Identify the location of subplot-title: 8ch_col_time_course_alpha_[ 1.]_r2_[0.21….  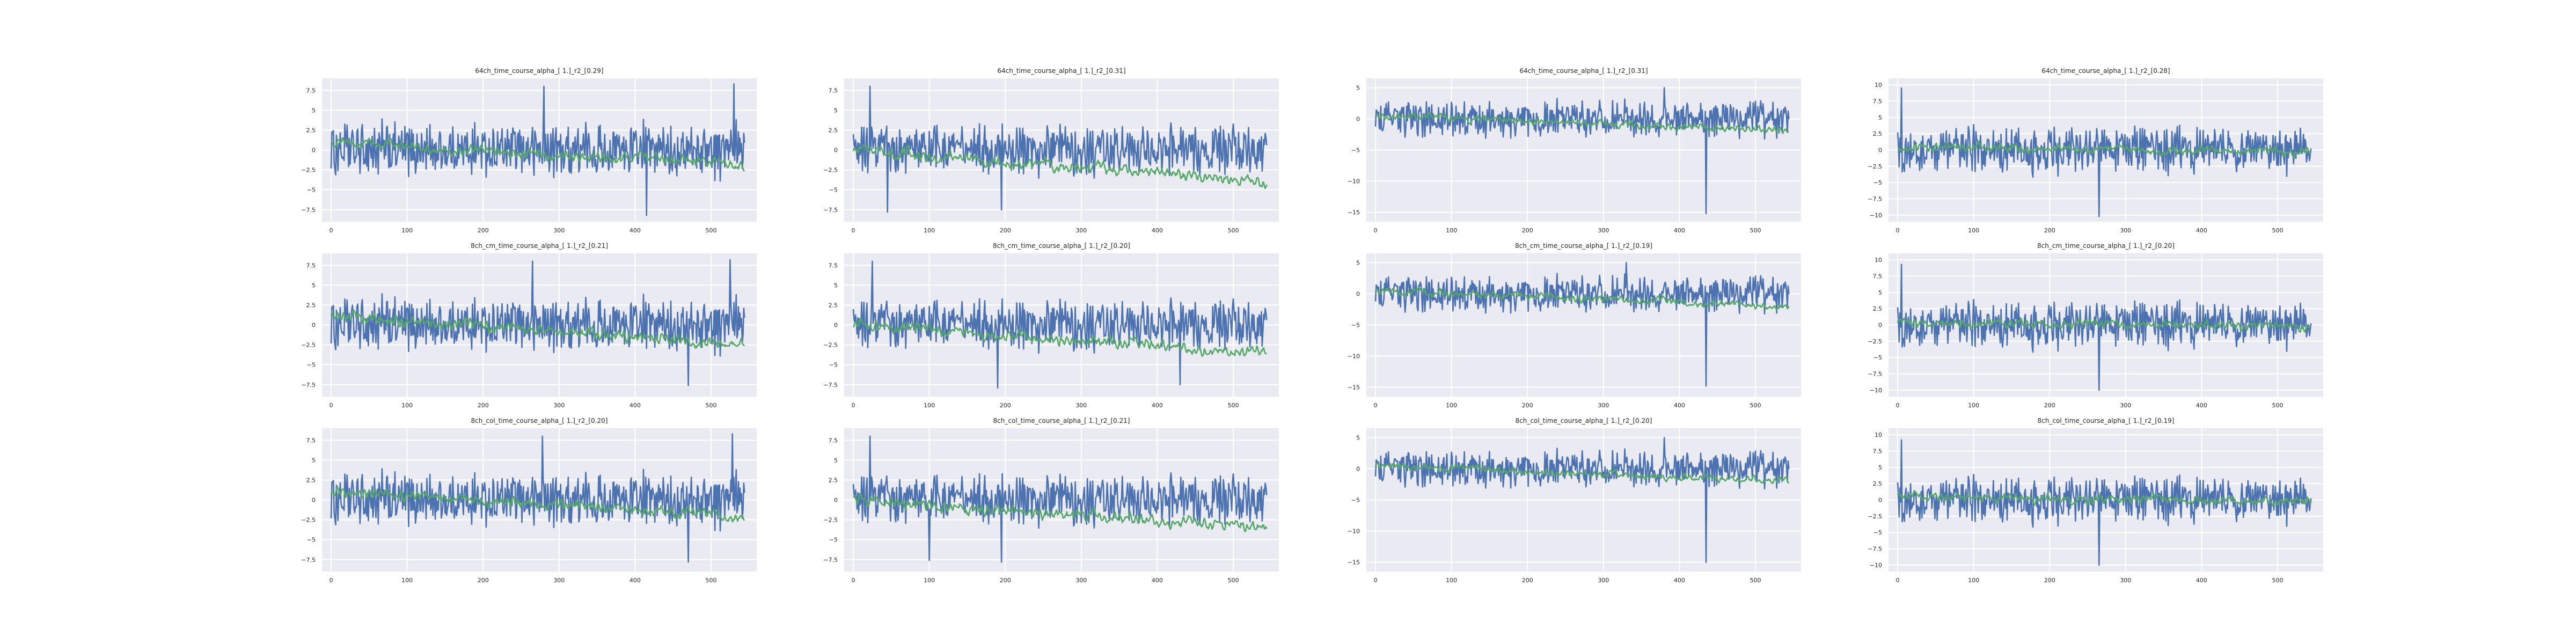
(1061, 421).